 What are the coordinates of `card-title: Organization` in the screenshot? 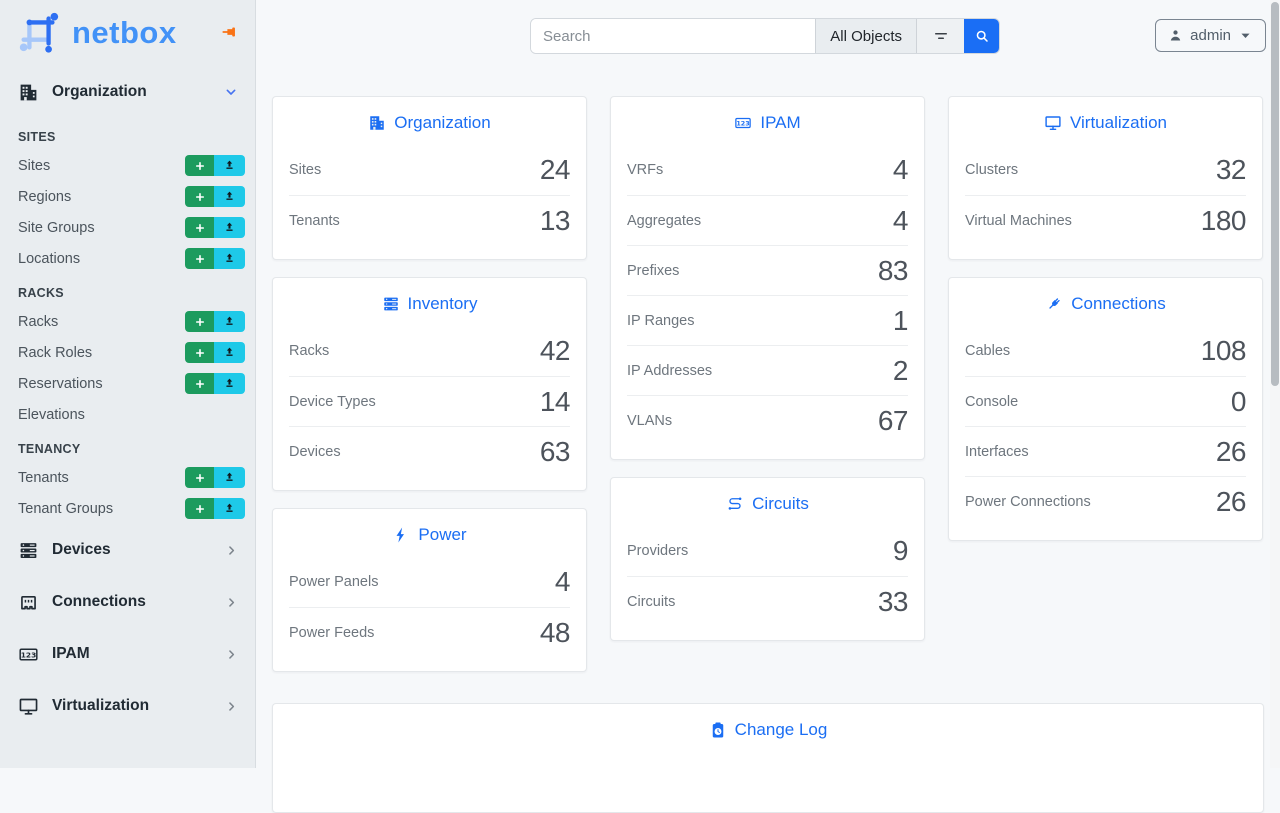 It's located at (429, 123).